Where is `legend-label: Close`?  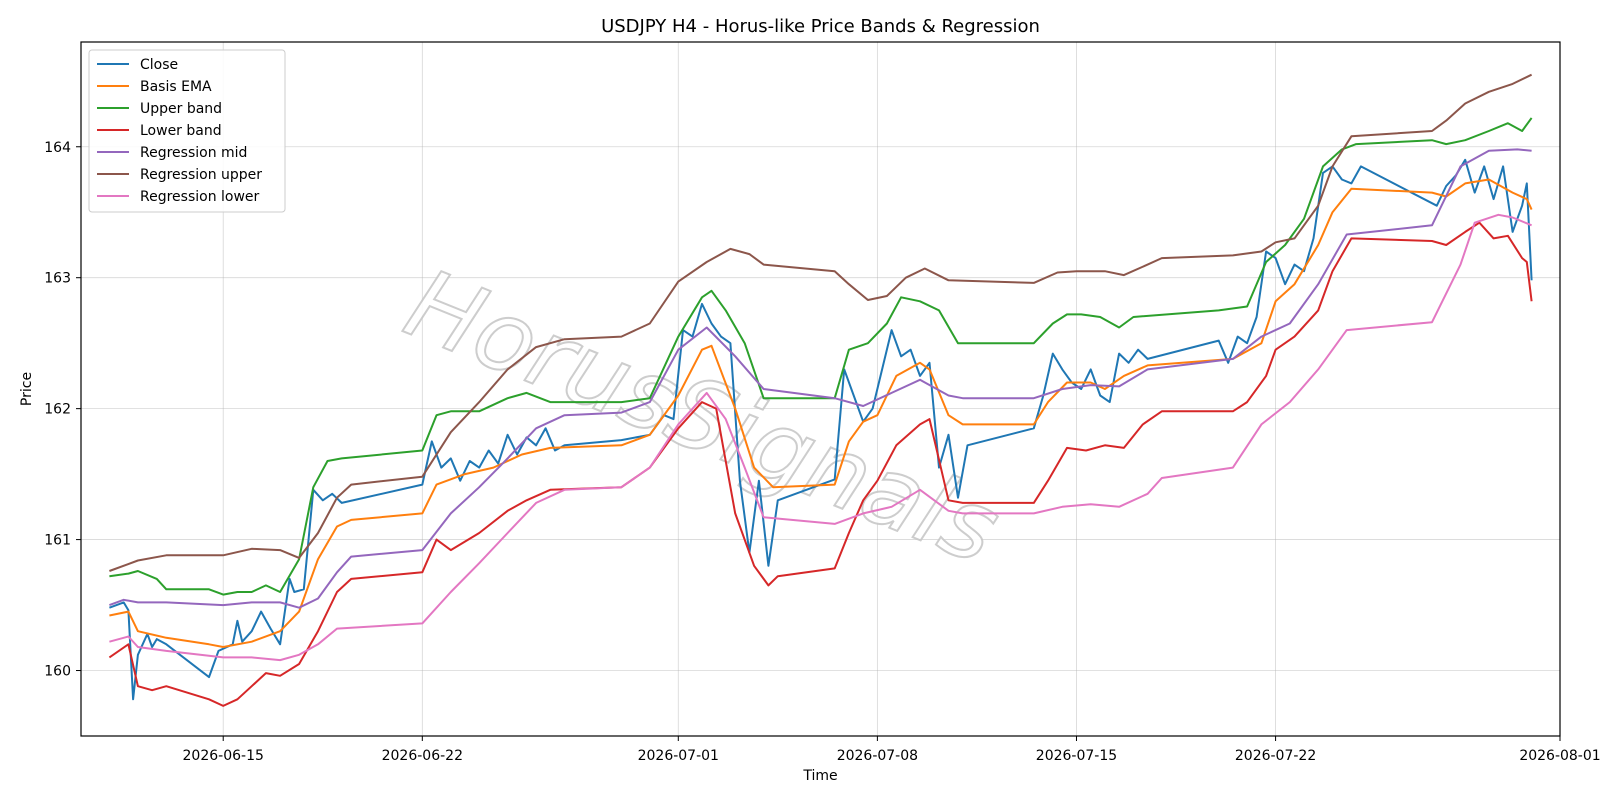
legend-label: Close is located at coordinates (159, 65).